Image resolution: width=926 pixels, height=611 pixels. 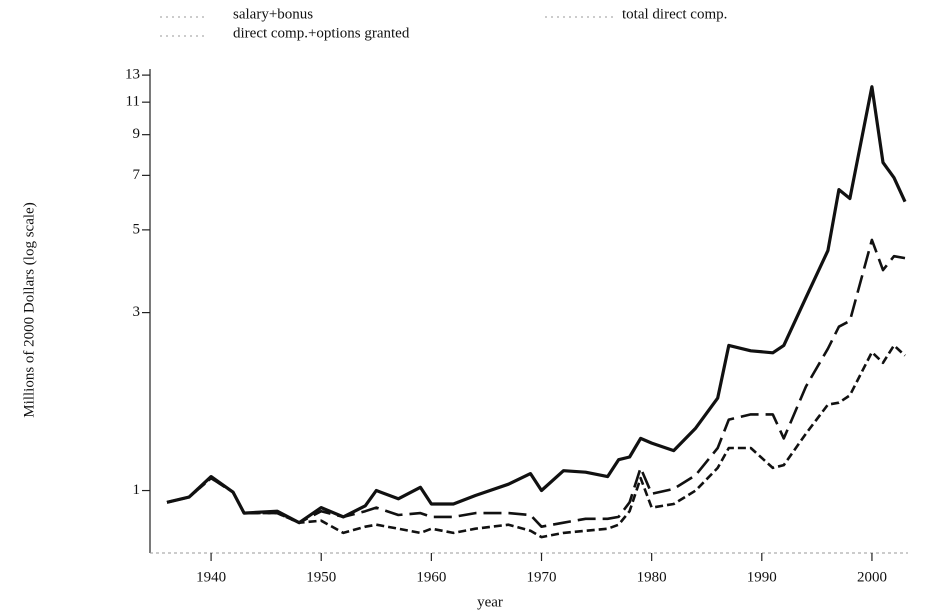 I want to click on x-tick-label: 1990, so click(x=762, y=577).